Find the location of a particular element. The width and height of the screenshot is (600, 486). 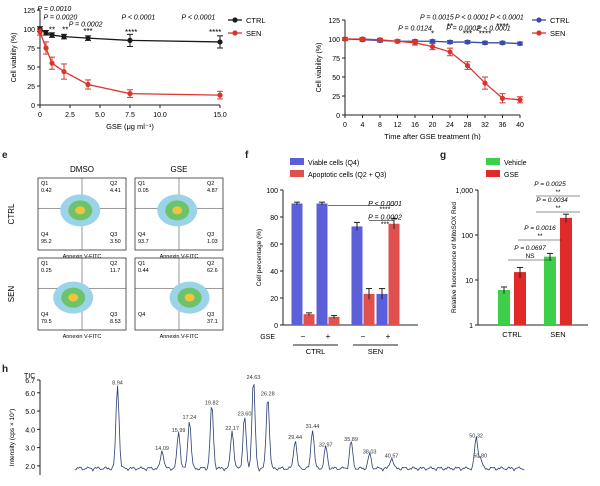

quadrant-label: Q1 is located at coordinates (141, 264).